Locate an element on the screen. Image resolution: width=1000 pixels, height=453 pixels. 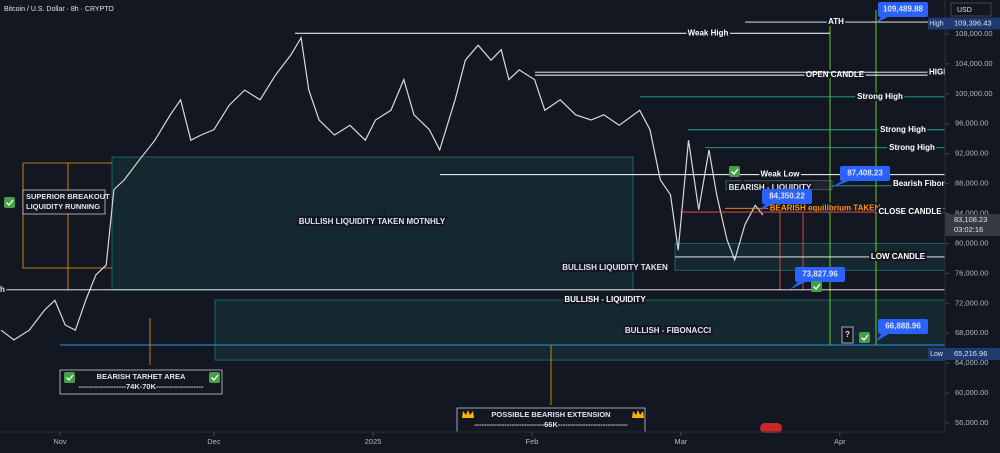
x-tick-label: Apr is located at coordinates (840, 441).